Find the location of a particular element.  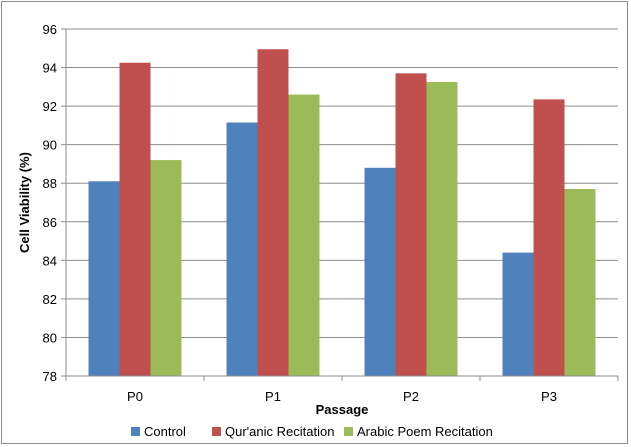

y-tick-label: 94 is located at coordinates (50, 68).